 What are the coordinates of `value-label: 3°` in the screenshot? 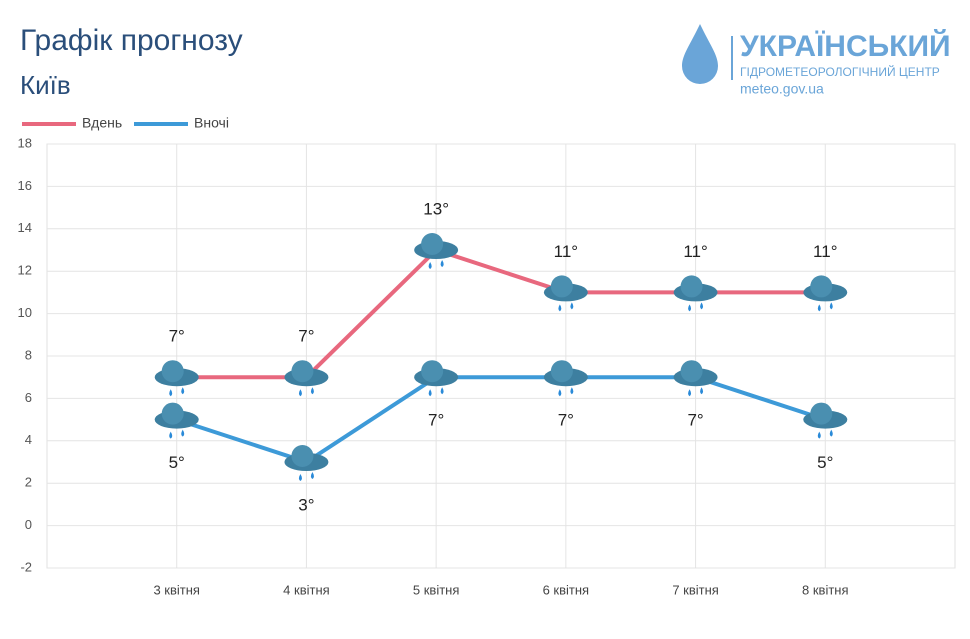 It's located at (306, 504).